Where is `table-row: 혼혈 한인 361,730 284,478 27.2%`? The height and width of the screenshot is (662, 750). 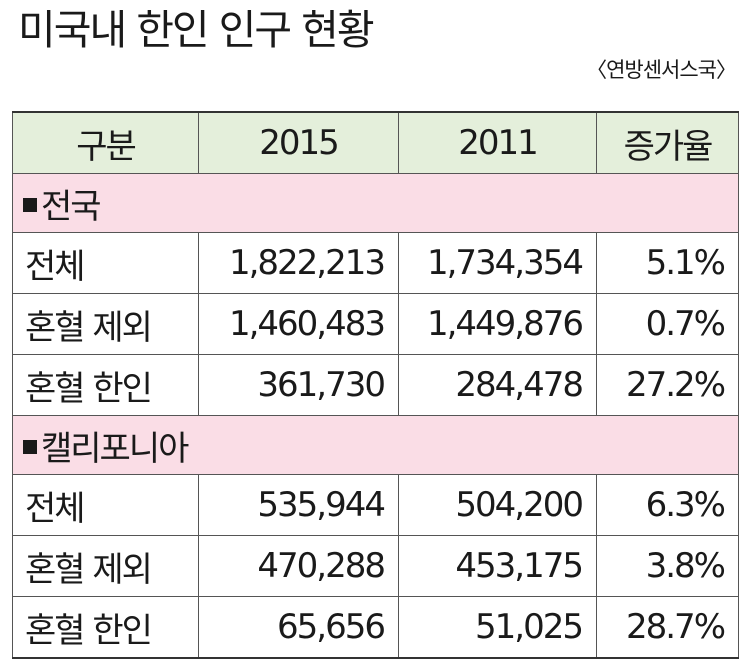
table-row: 혼혈 한인 361,730 284,478 27.2% is located at coordinates (375, 385).